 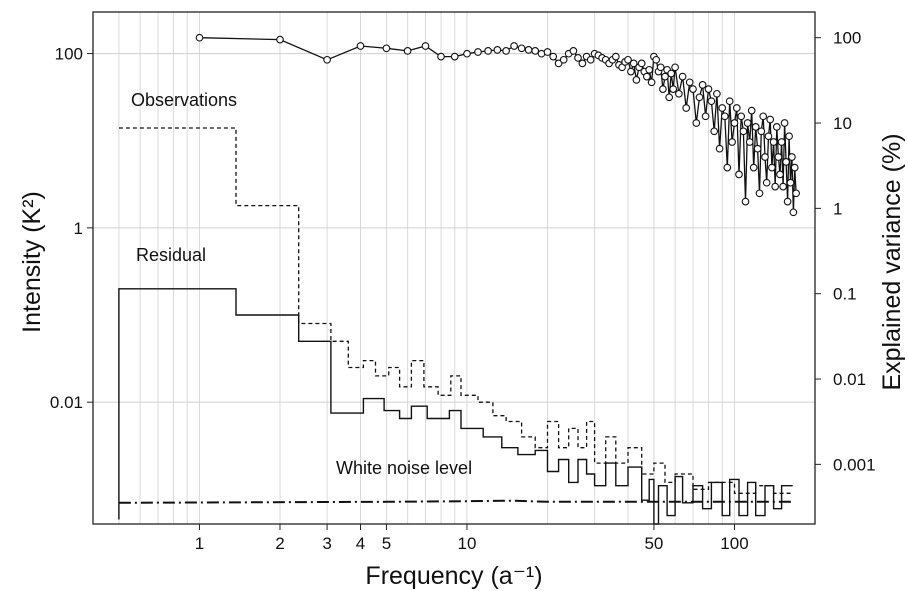 What do you see at coordinates (326, 543) in the screenshot?
I see `x-tick-label: 3` at bounding box center [326, 543].